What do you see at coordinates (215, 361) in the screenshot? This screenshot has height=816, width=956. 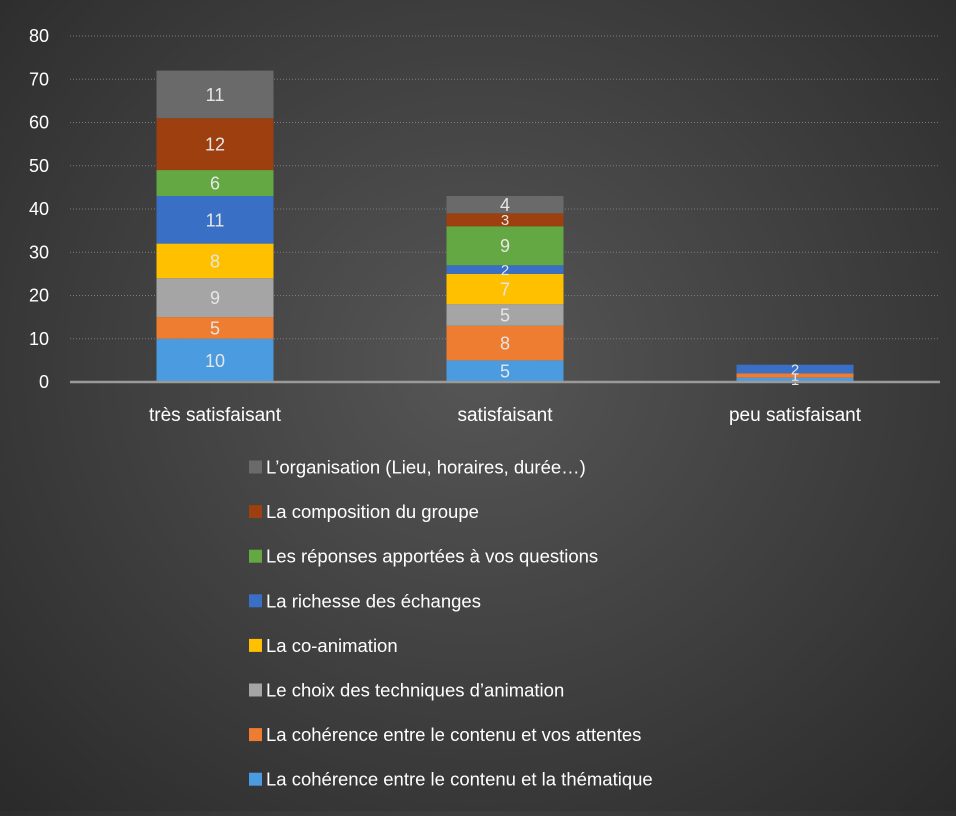 I see `data-label: 10` at bounding box center [215, 361].